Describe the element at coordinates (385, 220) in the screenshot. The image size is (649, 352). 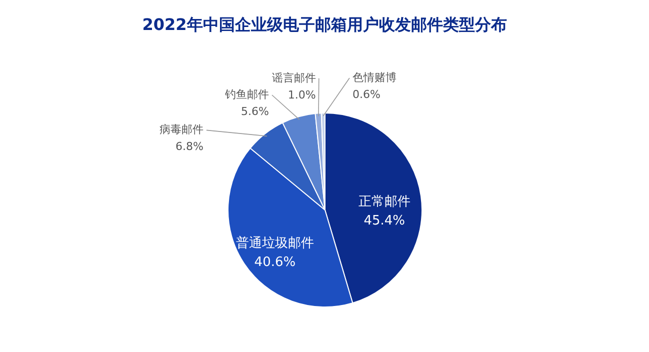
I see `data-label: 45.4%` at that location.